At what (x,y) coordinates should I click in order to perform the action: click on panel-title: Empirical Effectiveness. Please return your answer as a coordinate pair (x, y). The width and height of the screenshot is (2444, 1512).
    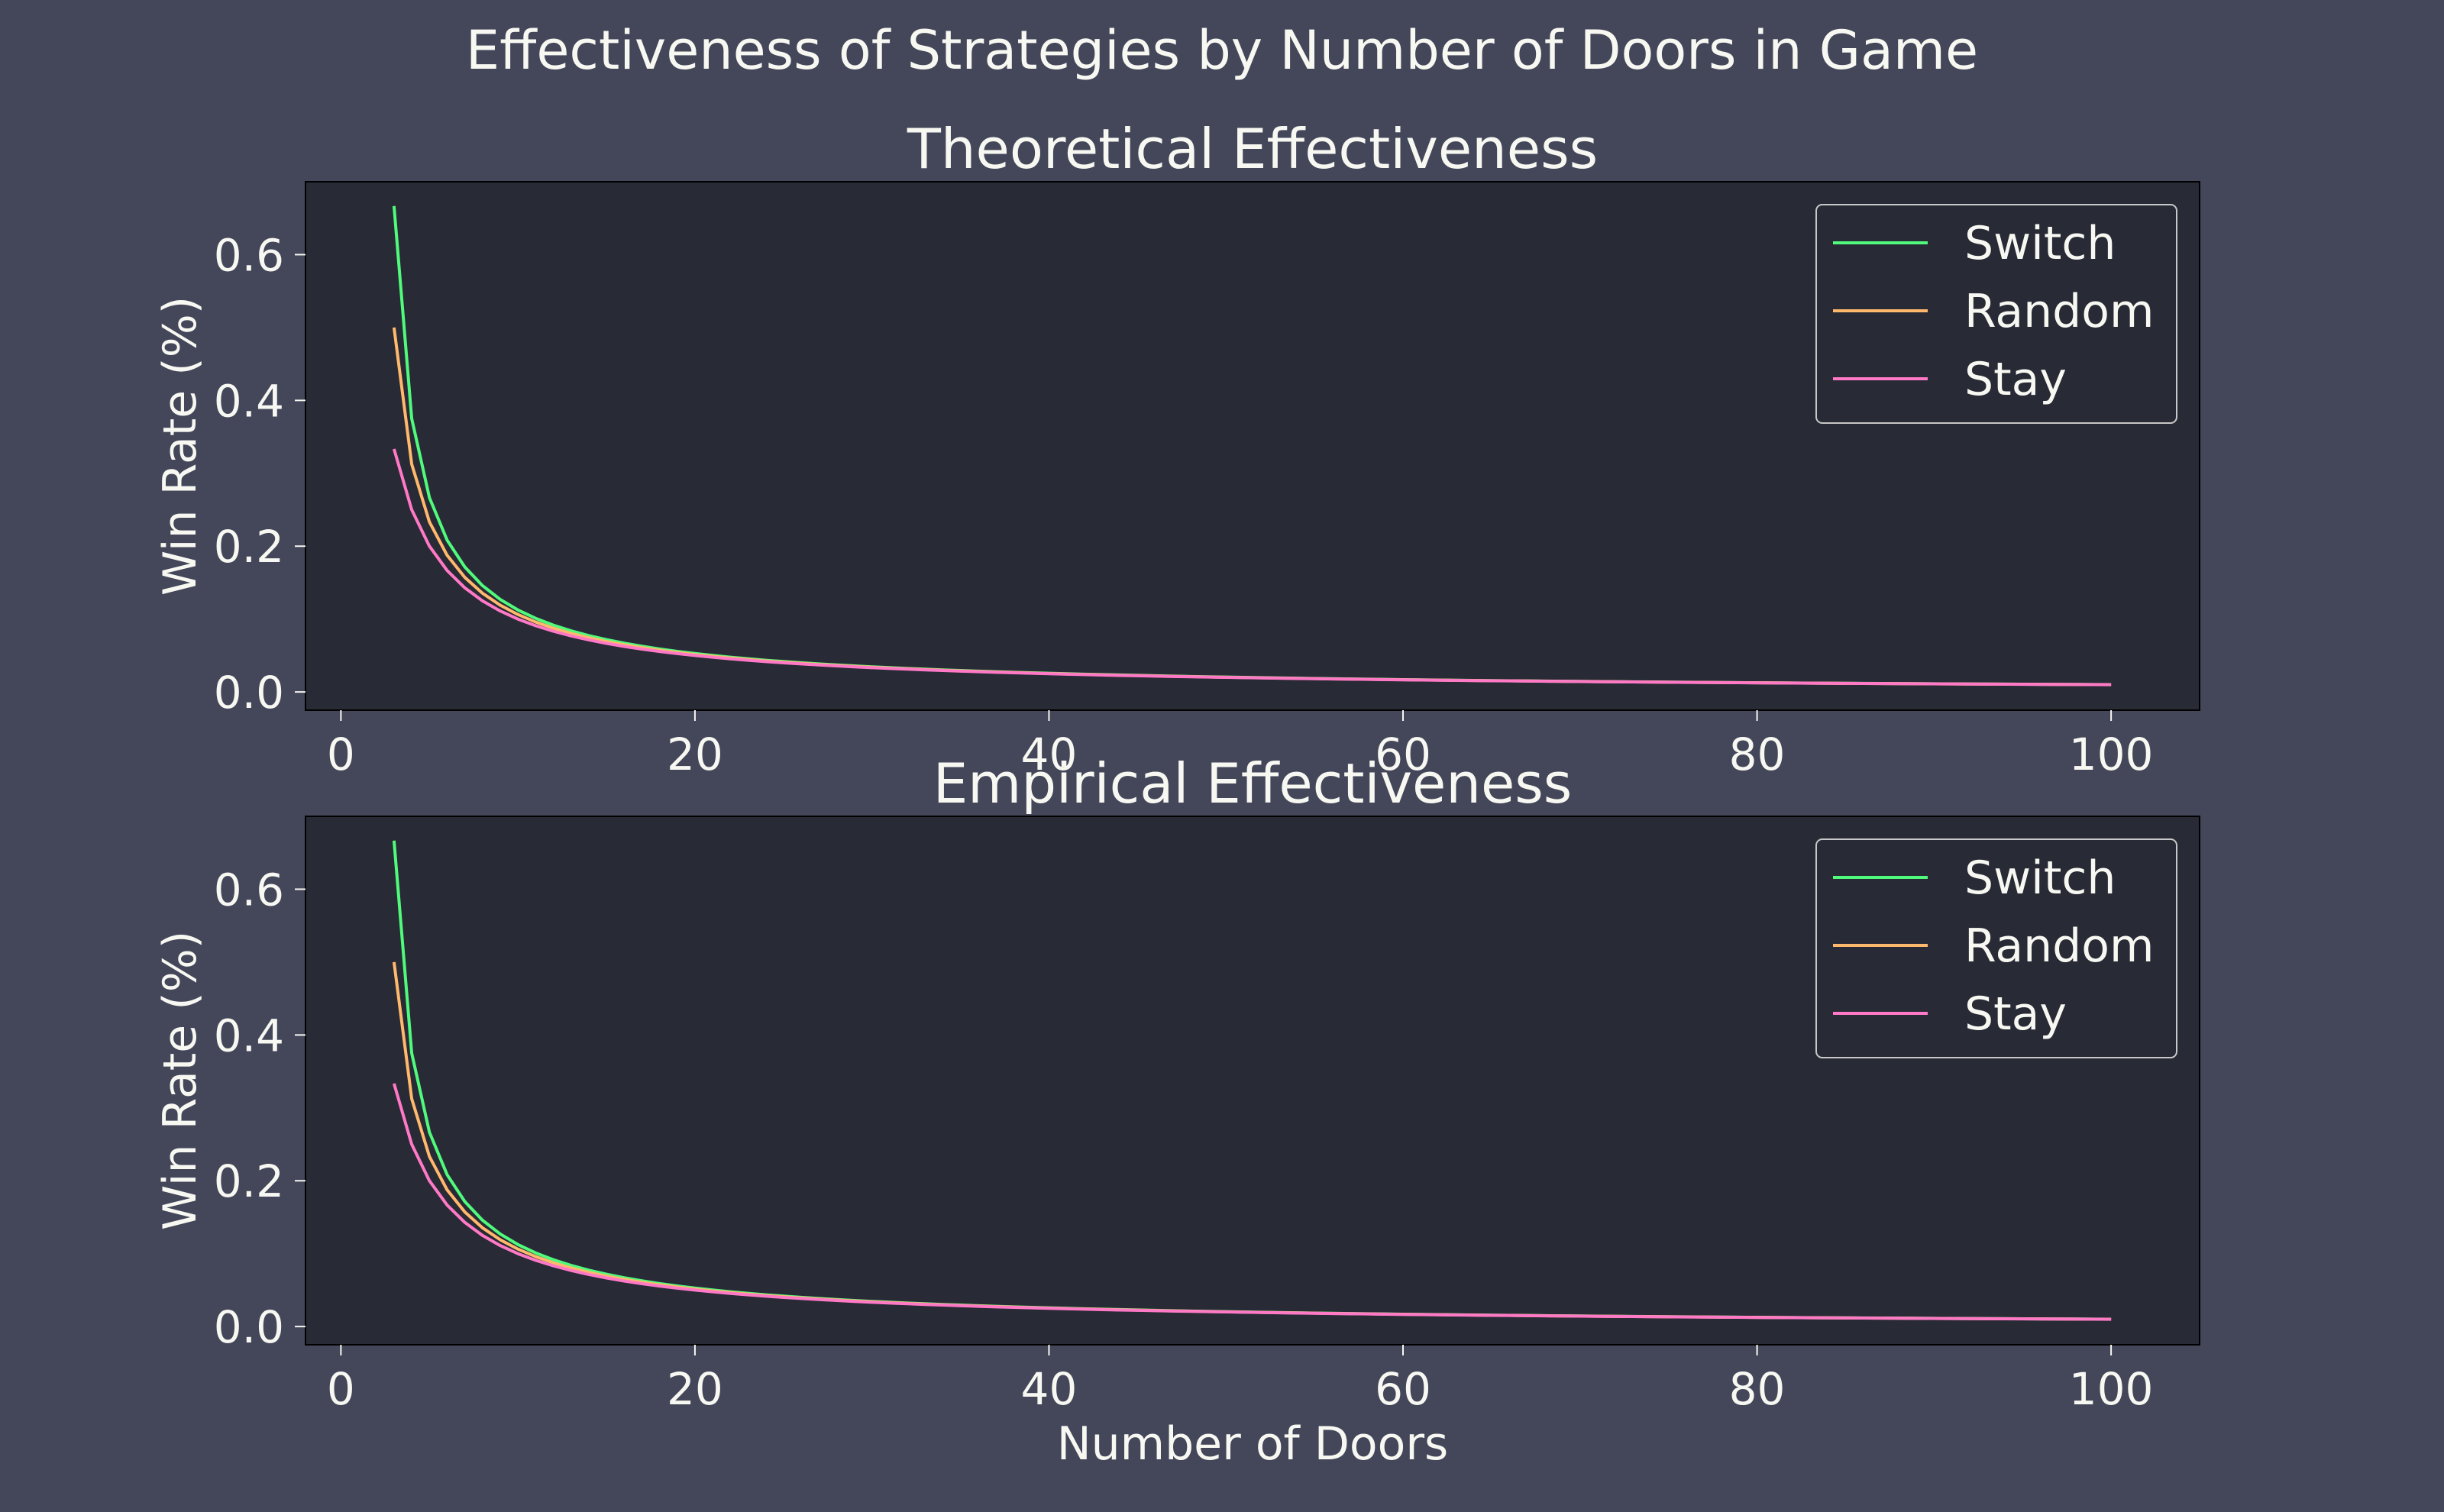
    Looking at the image, I should click on (1253, 784).